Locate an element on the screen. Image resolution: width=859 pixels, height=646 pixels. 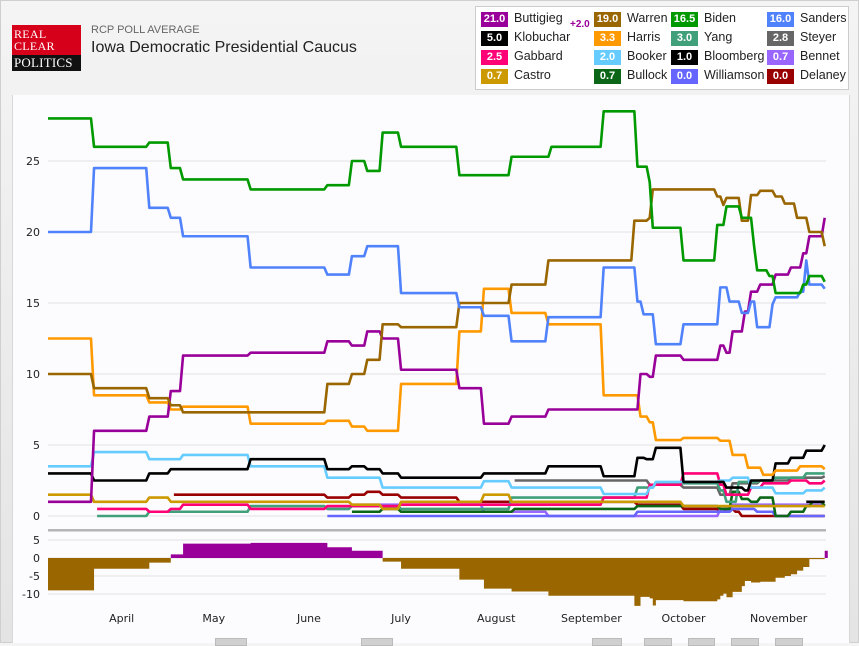
legend-candidate-name: Gabbard is located at coordinates (538, 56).